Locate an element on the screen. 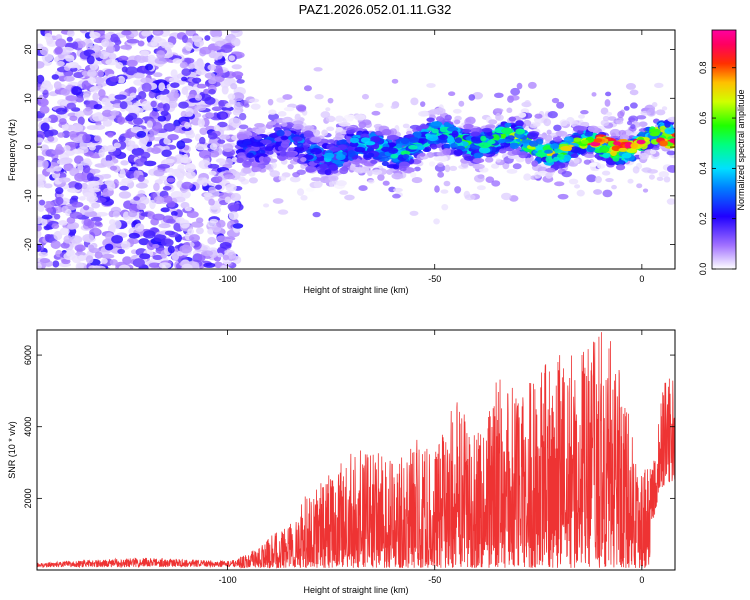 This screenshot has height=600, width=750. colorbar-gradient is located at coordinates (724, 149).